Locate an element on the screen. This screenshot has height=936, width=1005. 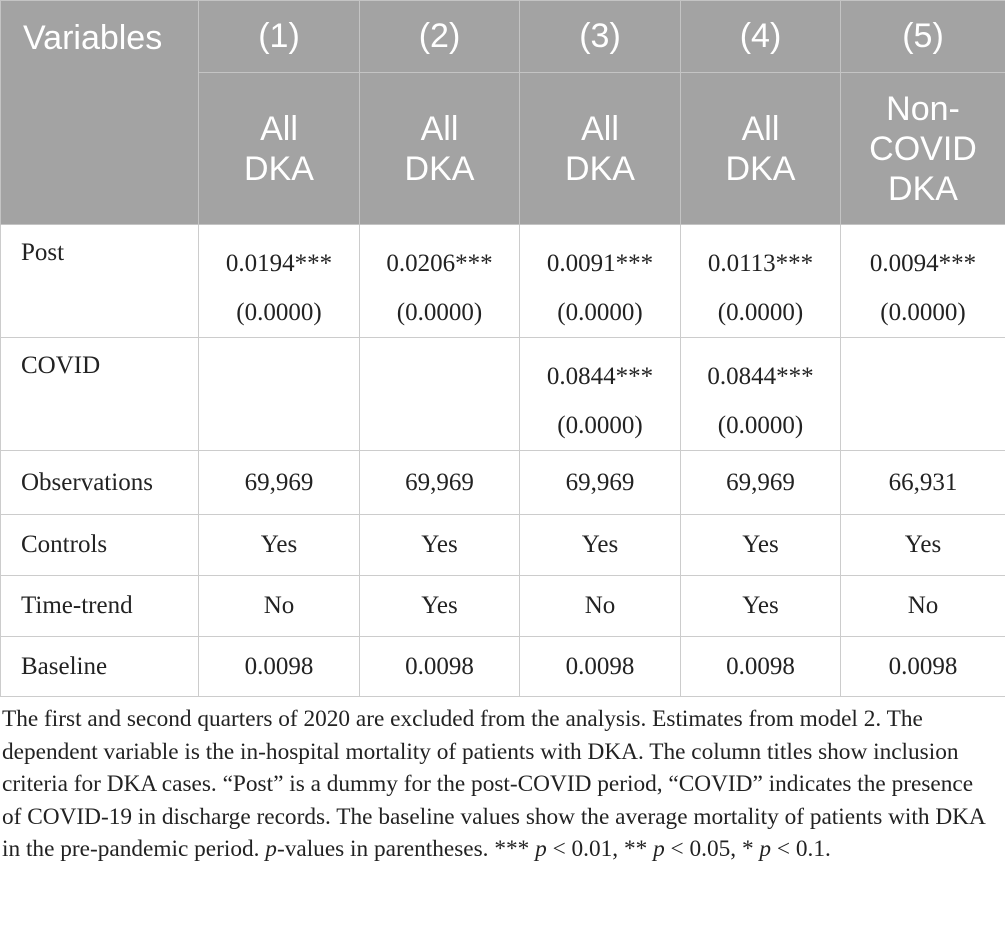
row-label: Time-trend is located at coordinates (99, 606).